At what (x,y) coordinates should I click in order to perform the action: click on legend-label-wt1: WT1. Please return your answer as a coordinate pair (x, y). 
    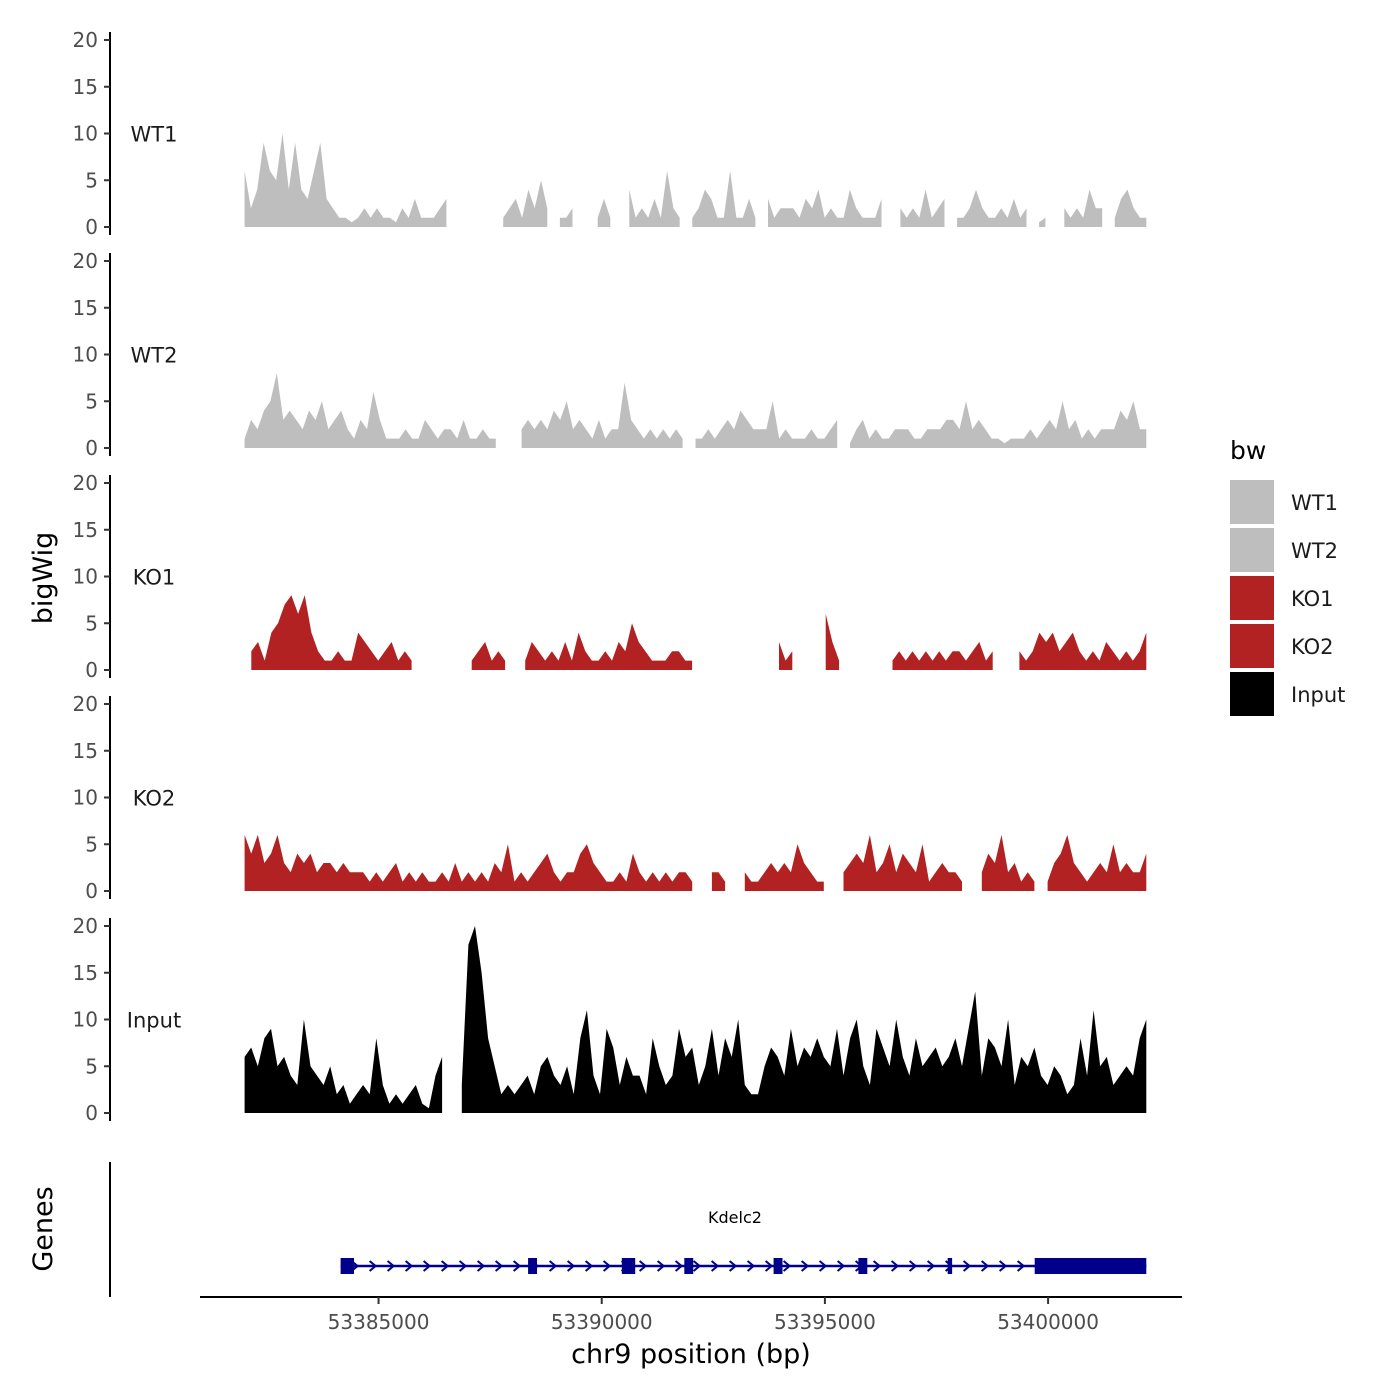
    Looking at the image, I should click on (1314, 503).